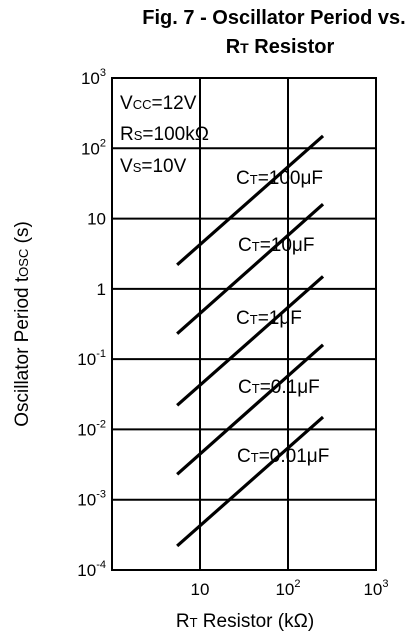 The width and height of the screenshot is (410, 641). I want to click on condition-vs: VS=10V, so click(153, 166).